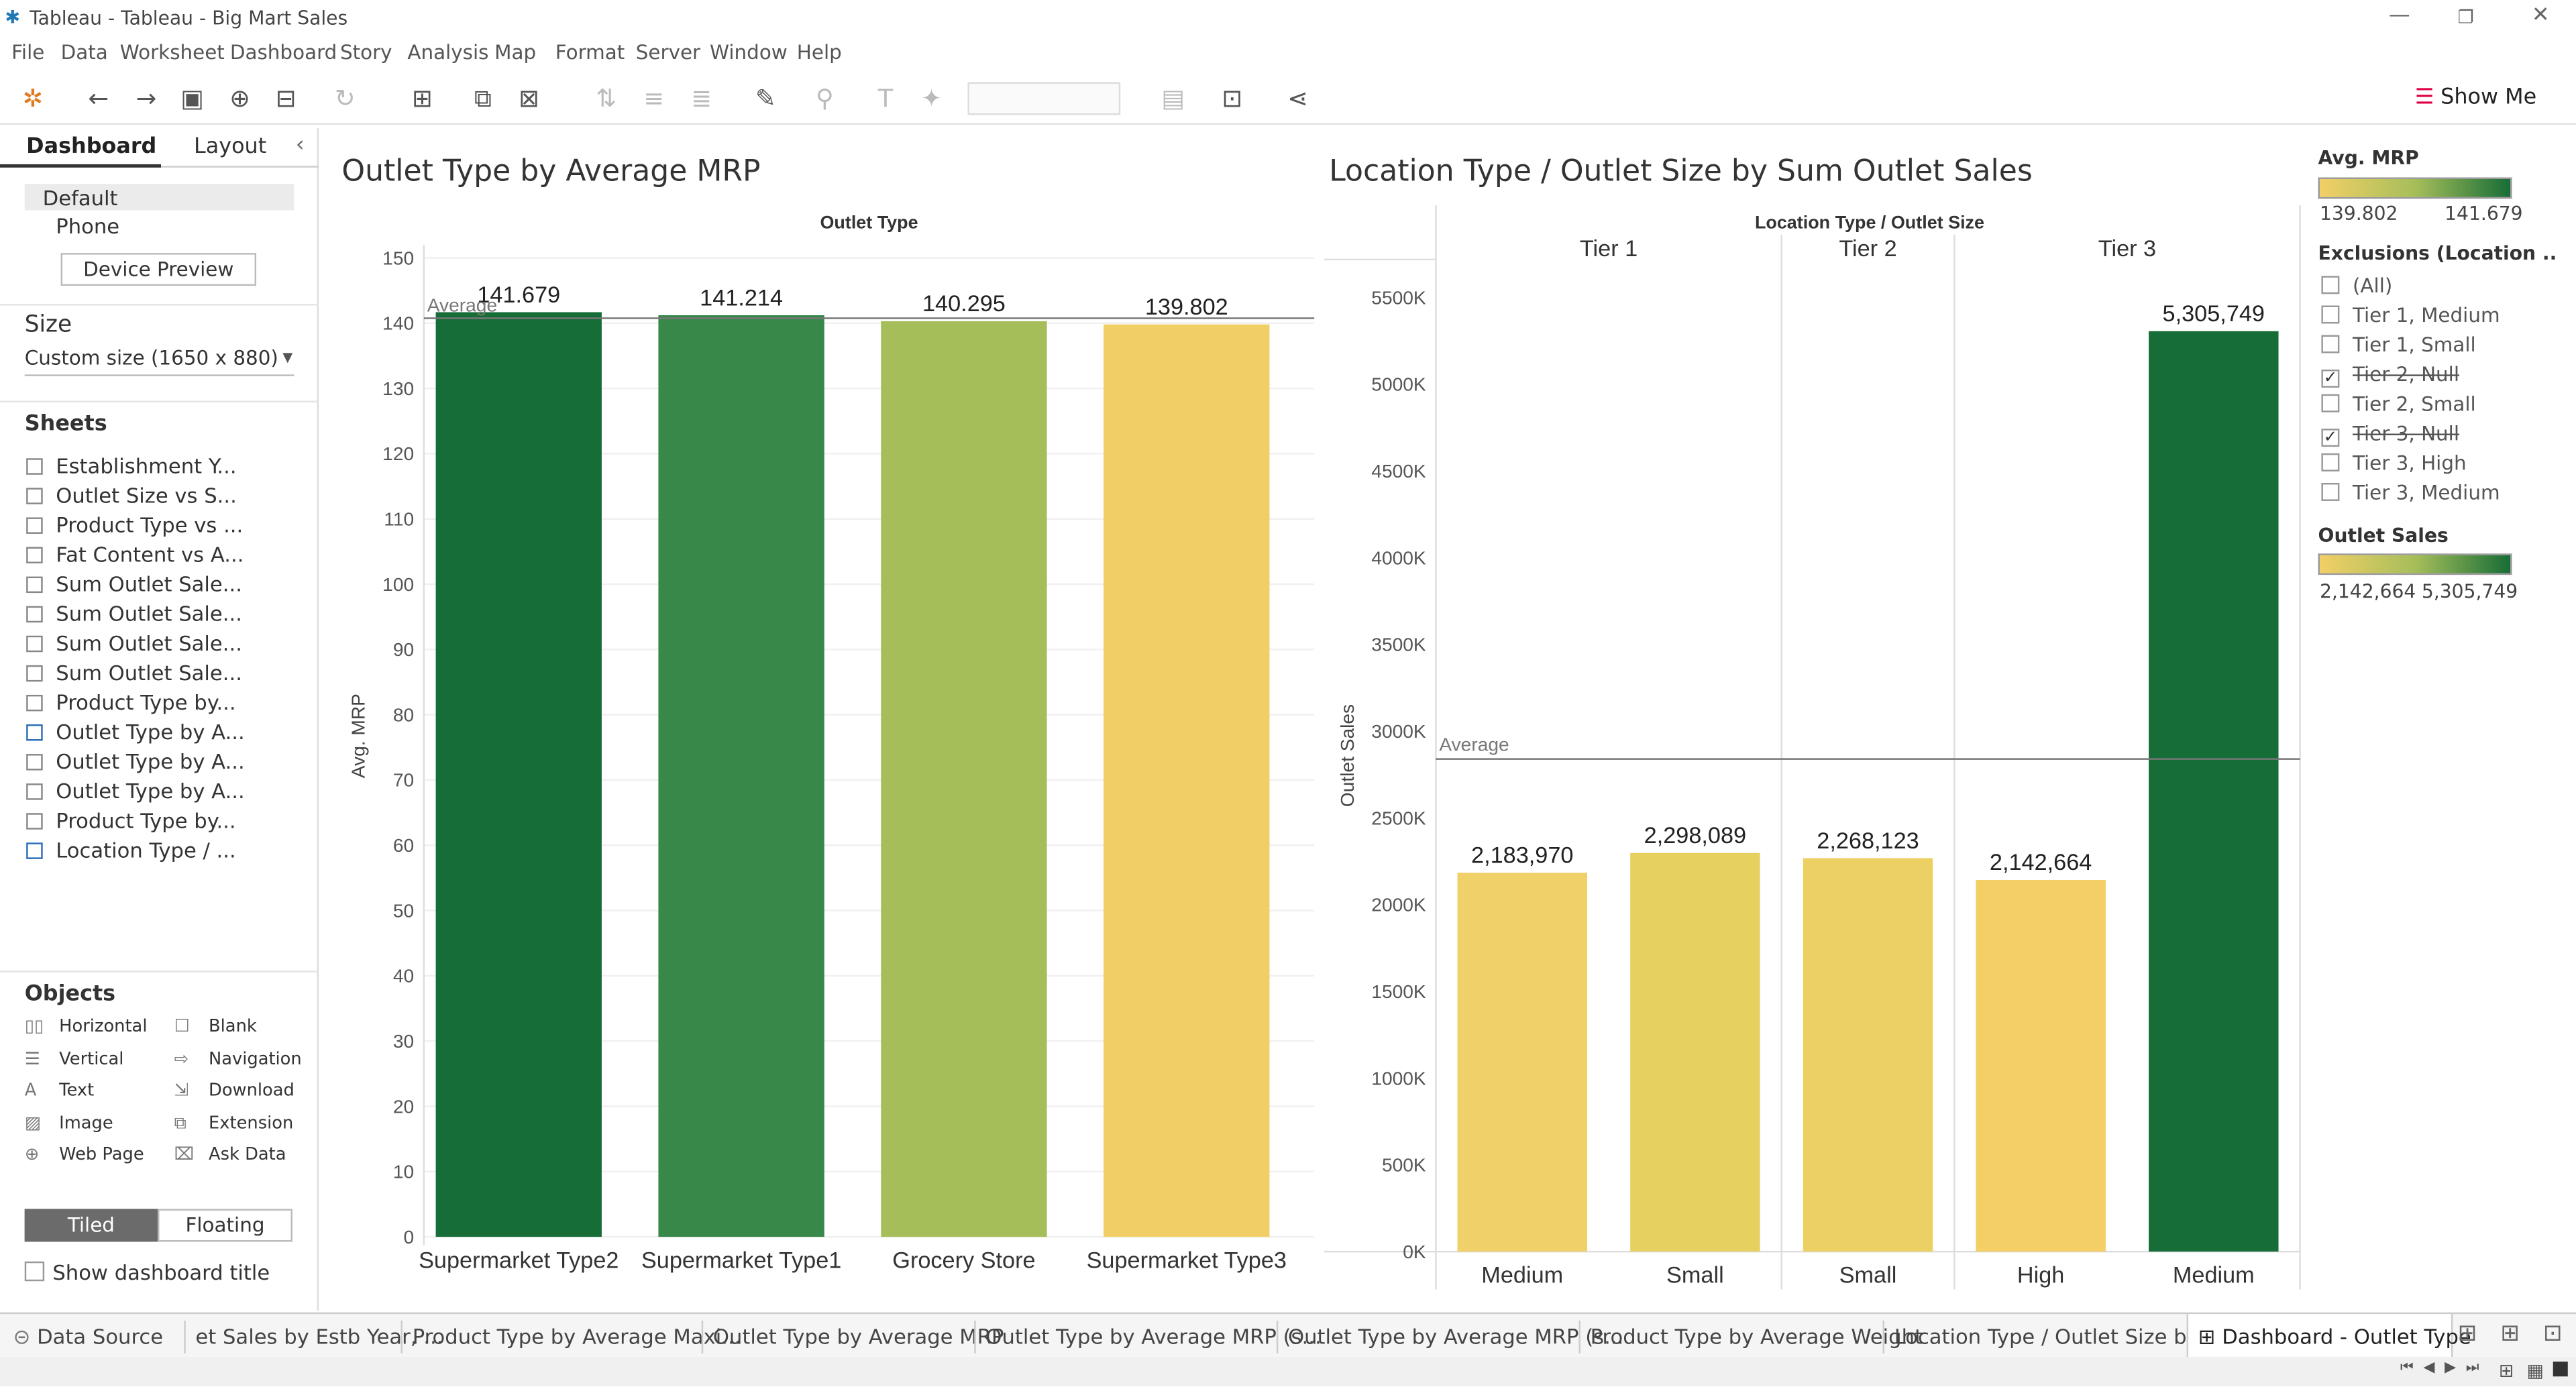 This screenshot has width=2576, height=1387. What do you see at coordinates (234, 1124) in the screenshot?
I see `object-extension: ⧉ Extension` at bounding box center [234, 1124].